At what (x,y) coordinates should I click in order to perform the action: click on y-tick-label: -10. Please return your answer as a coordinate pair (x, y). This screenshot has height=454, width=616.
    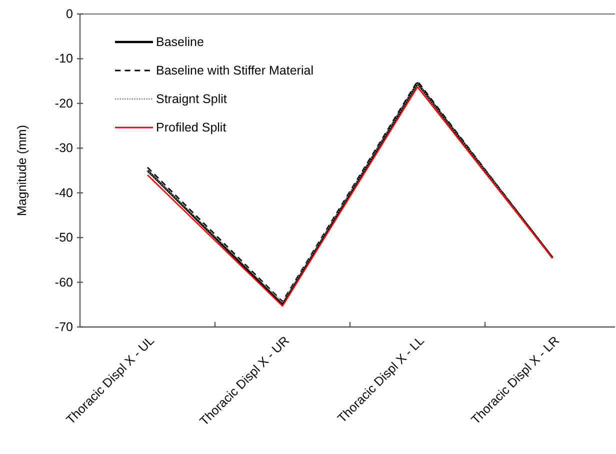
    Looking at the image, I should click on (64, 59).